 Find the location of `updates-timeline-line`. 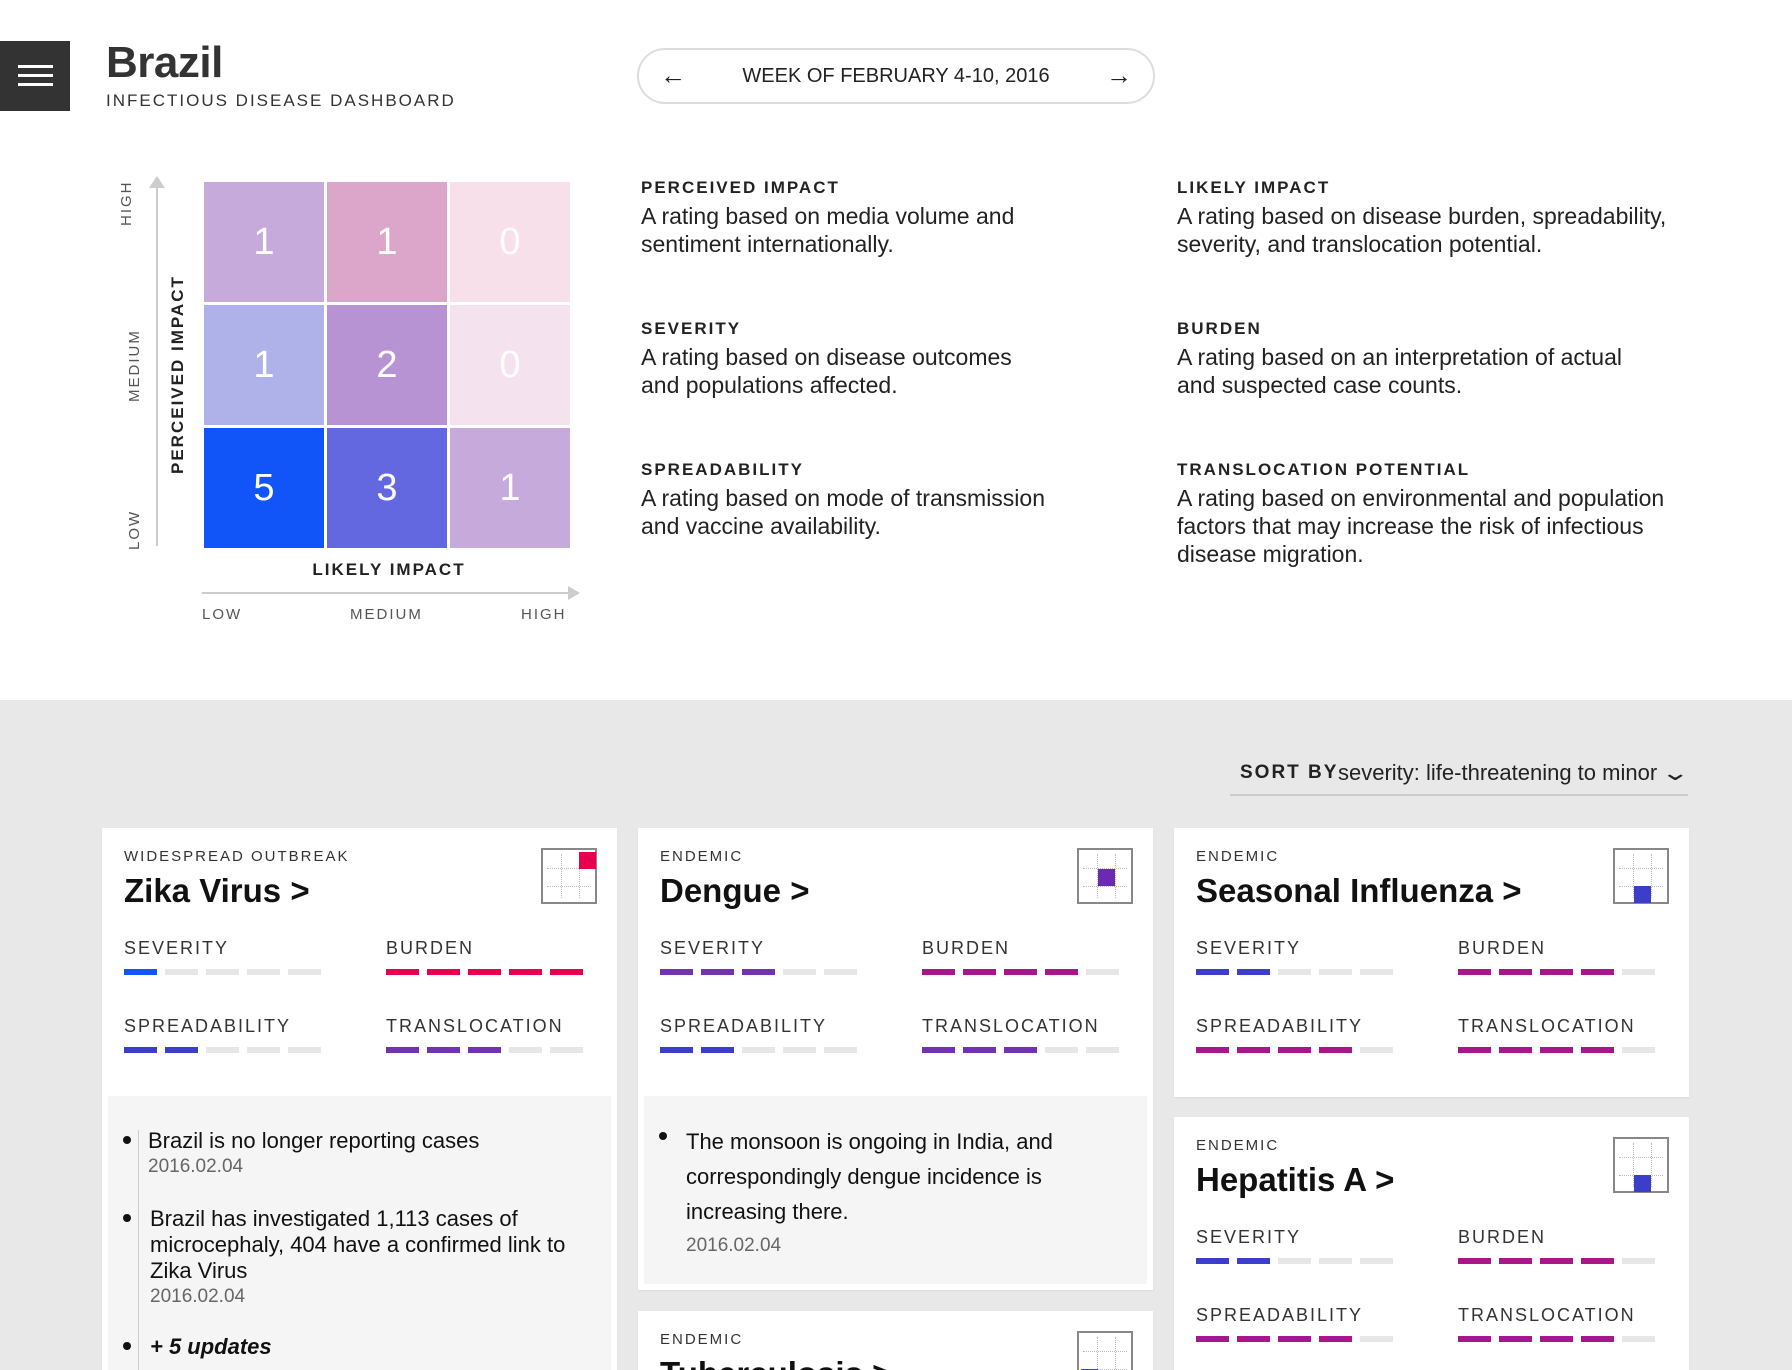

updates-timeline-line is located at coordinates (138, 1250).